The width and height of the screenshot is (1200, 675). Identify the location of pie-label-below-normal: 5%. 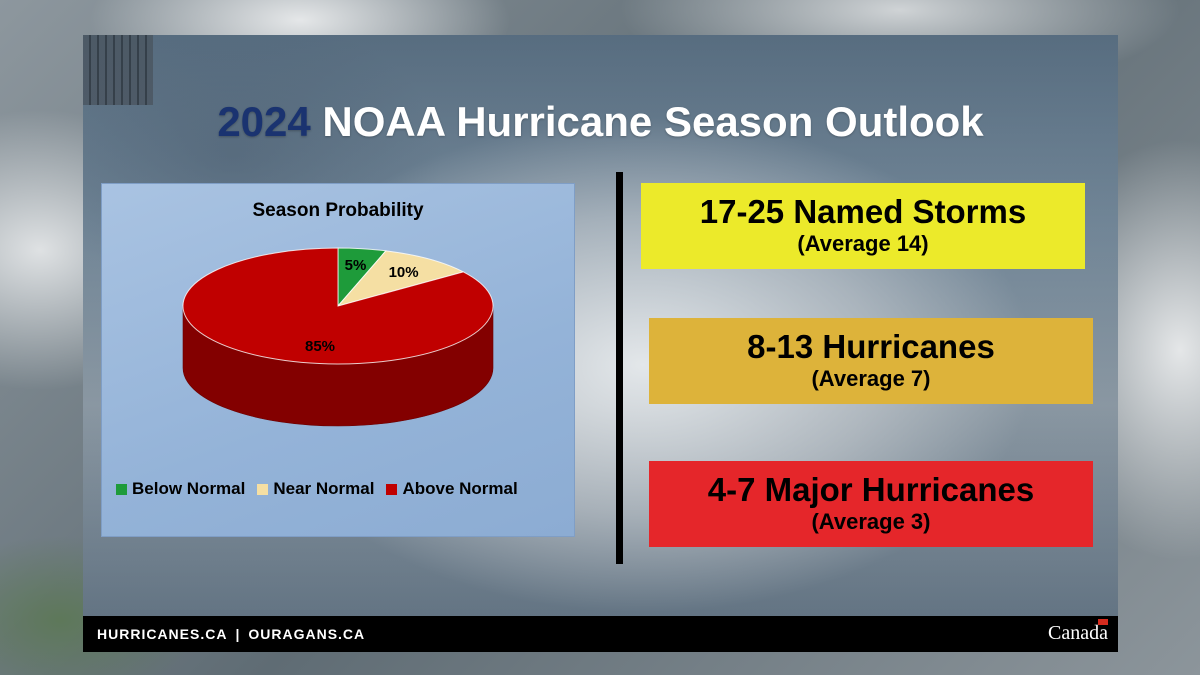
(356, 265).